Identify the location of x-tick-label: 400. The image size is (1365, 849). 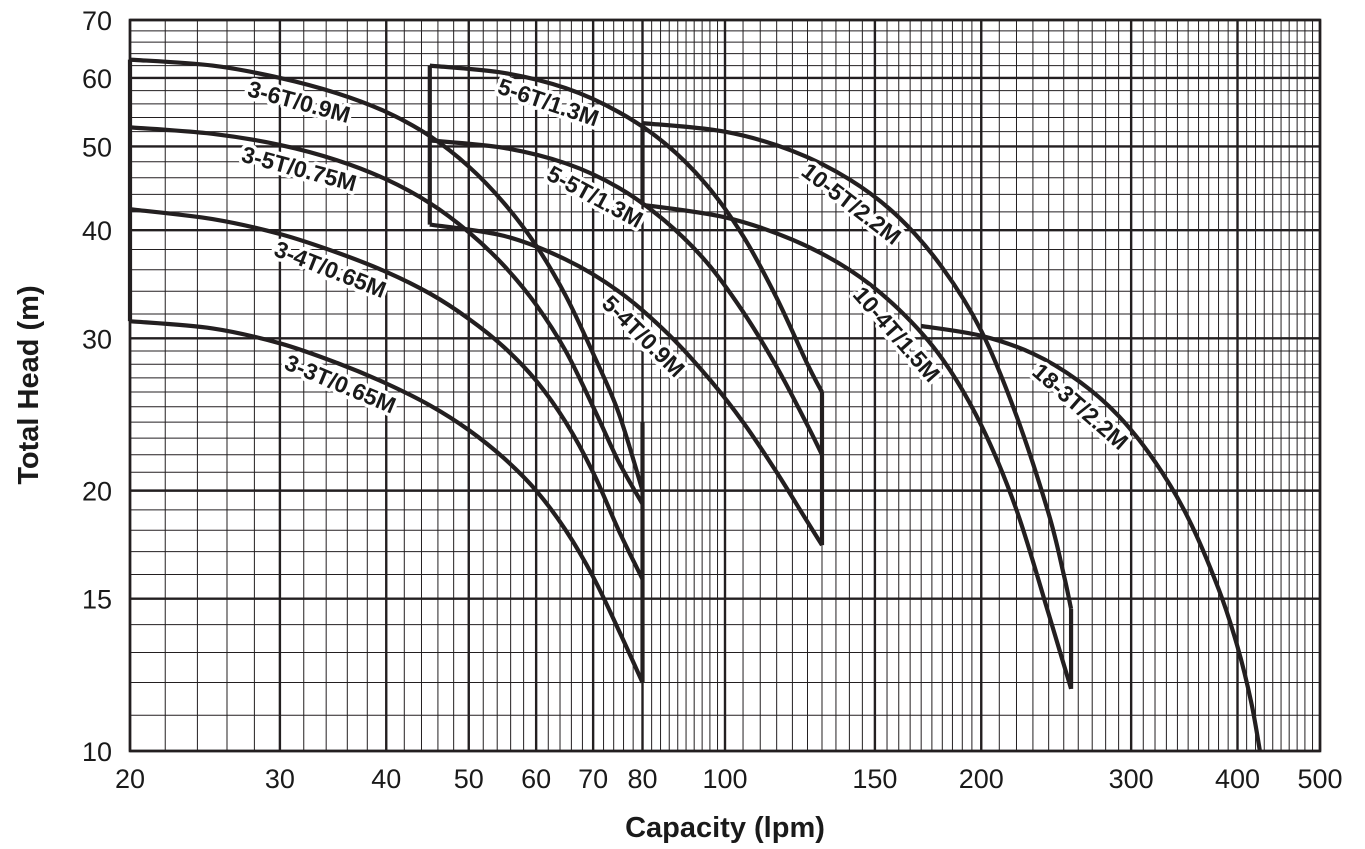
(1237, 779).